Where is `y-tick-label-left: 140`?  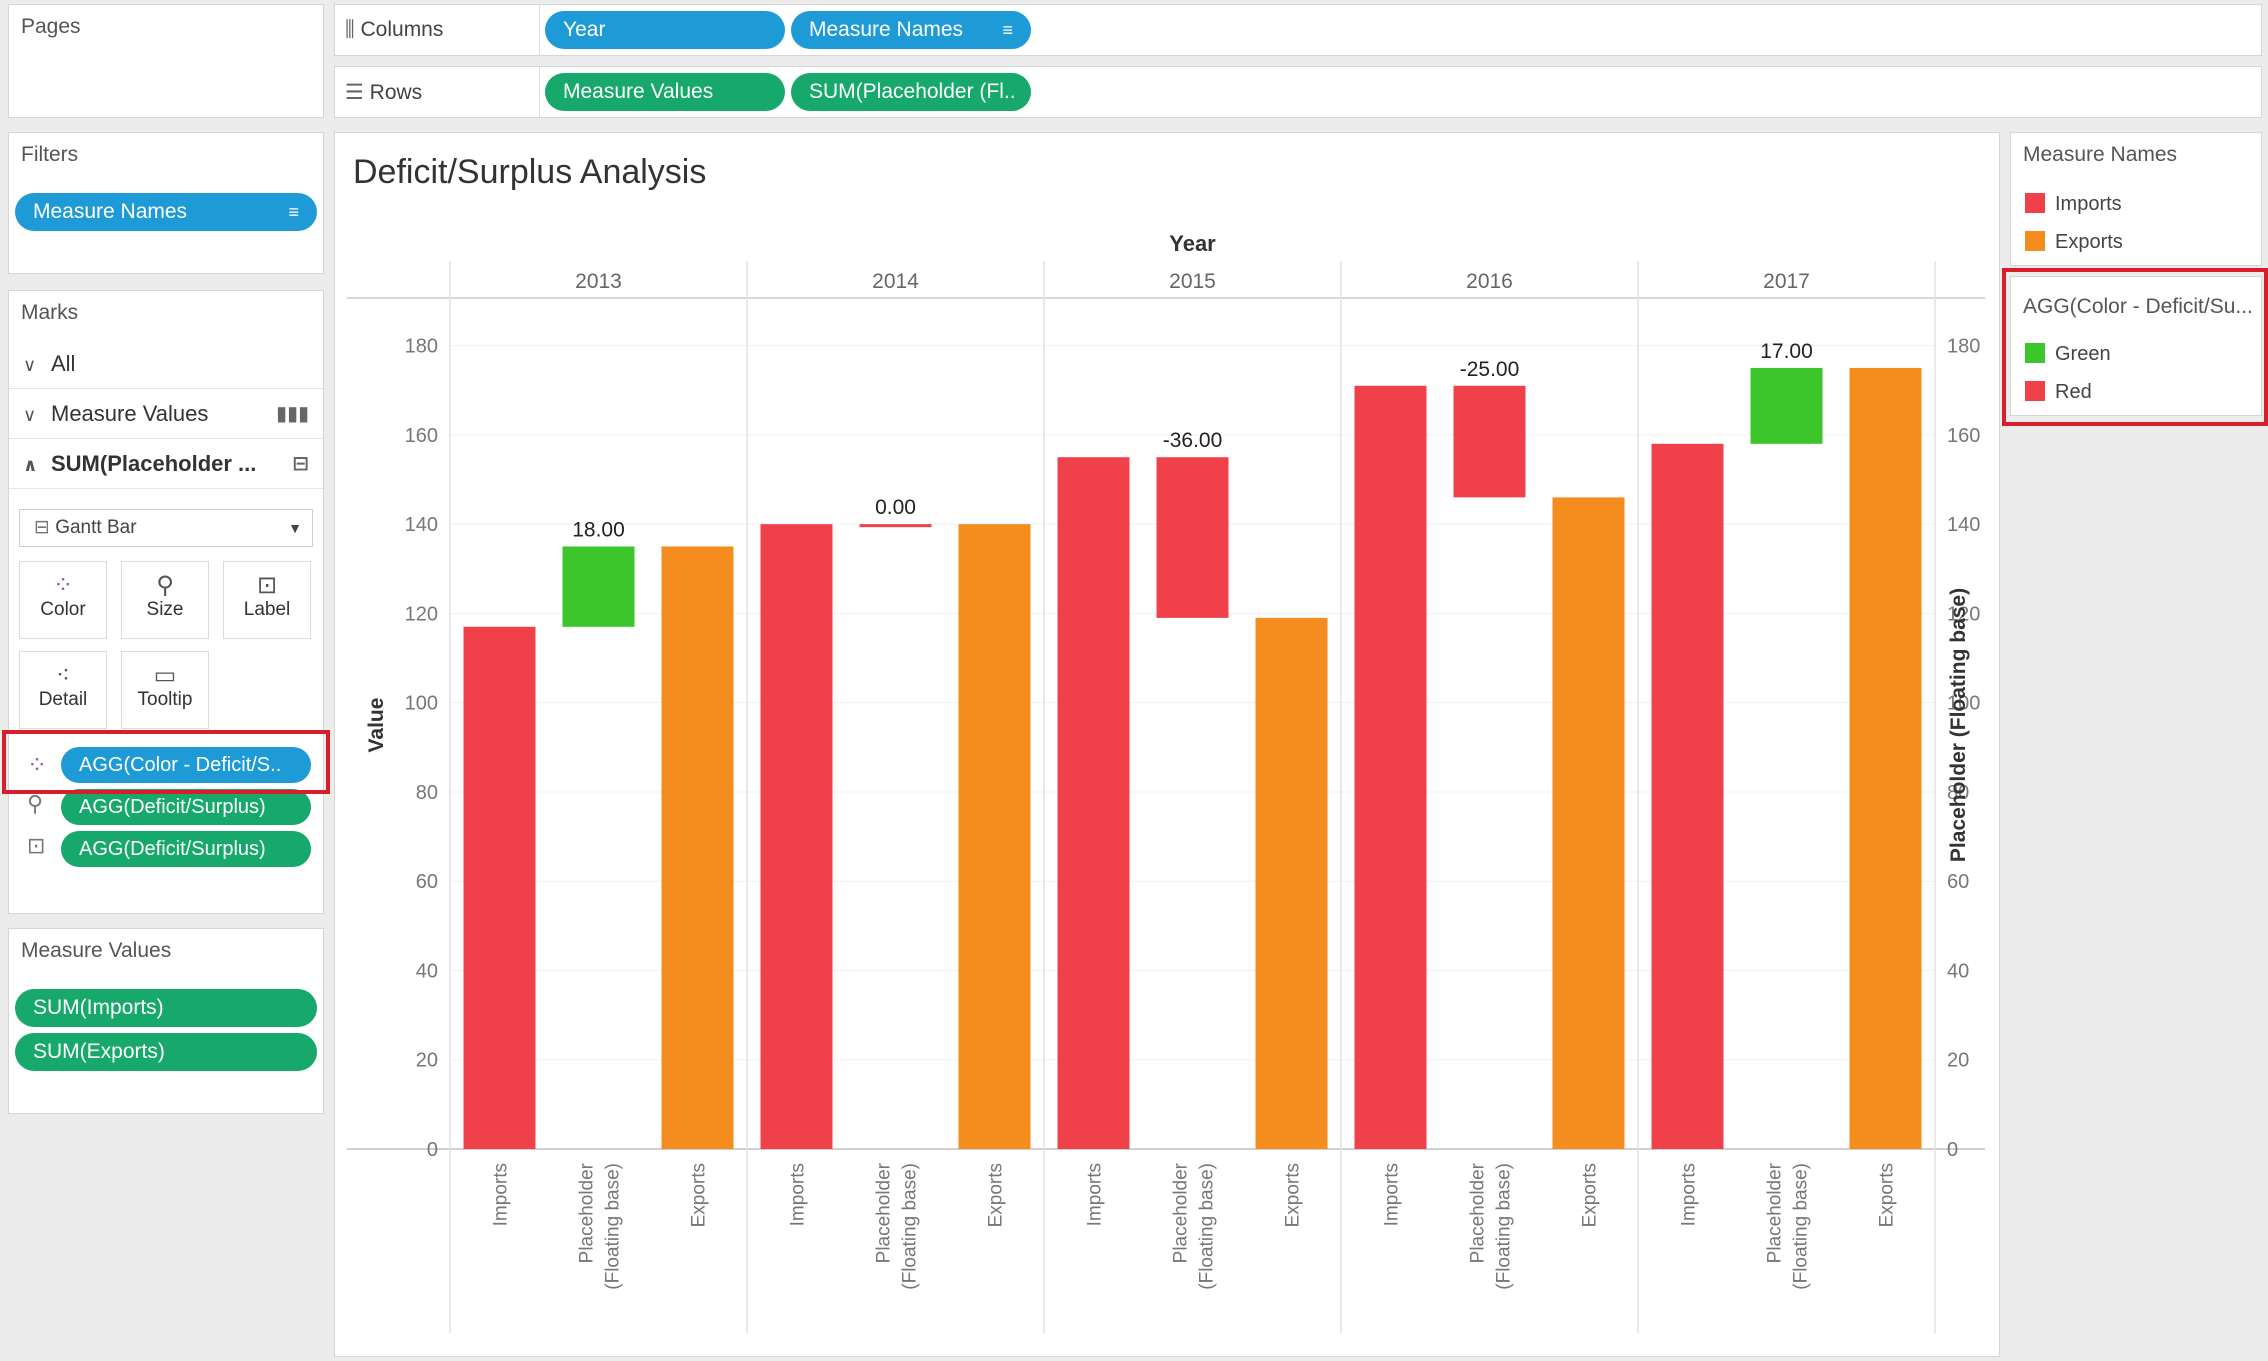 y-tick-label-left: 140 is located at coordinates (421, 525).